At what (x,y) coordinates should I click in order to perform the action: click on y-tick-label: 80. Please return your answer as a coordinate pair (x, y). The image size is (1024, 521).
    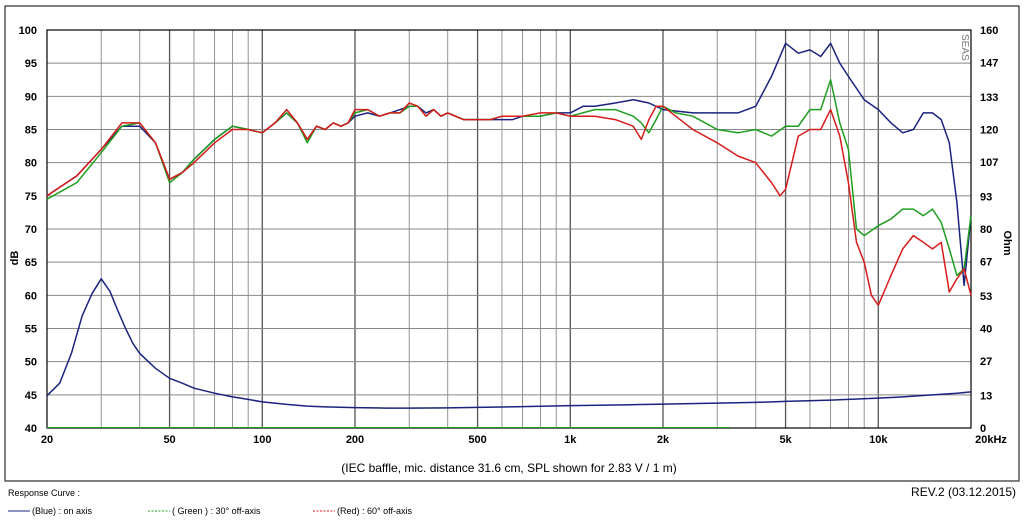
    Looking at the image, I should click on (31, 164).